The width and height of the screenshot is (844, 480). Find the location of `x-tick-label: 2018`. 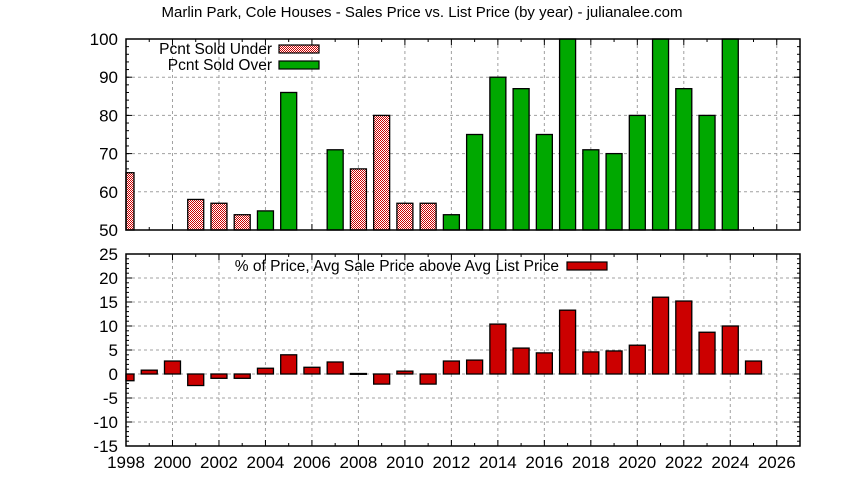

x-tick-label: 2018 is located at coordinates (591, 462).